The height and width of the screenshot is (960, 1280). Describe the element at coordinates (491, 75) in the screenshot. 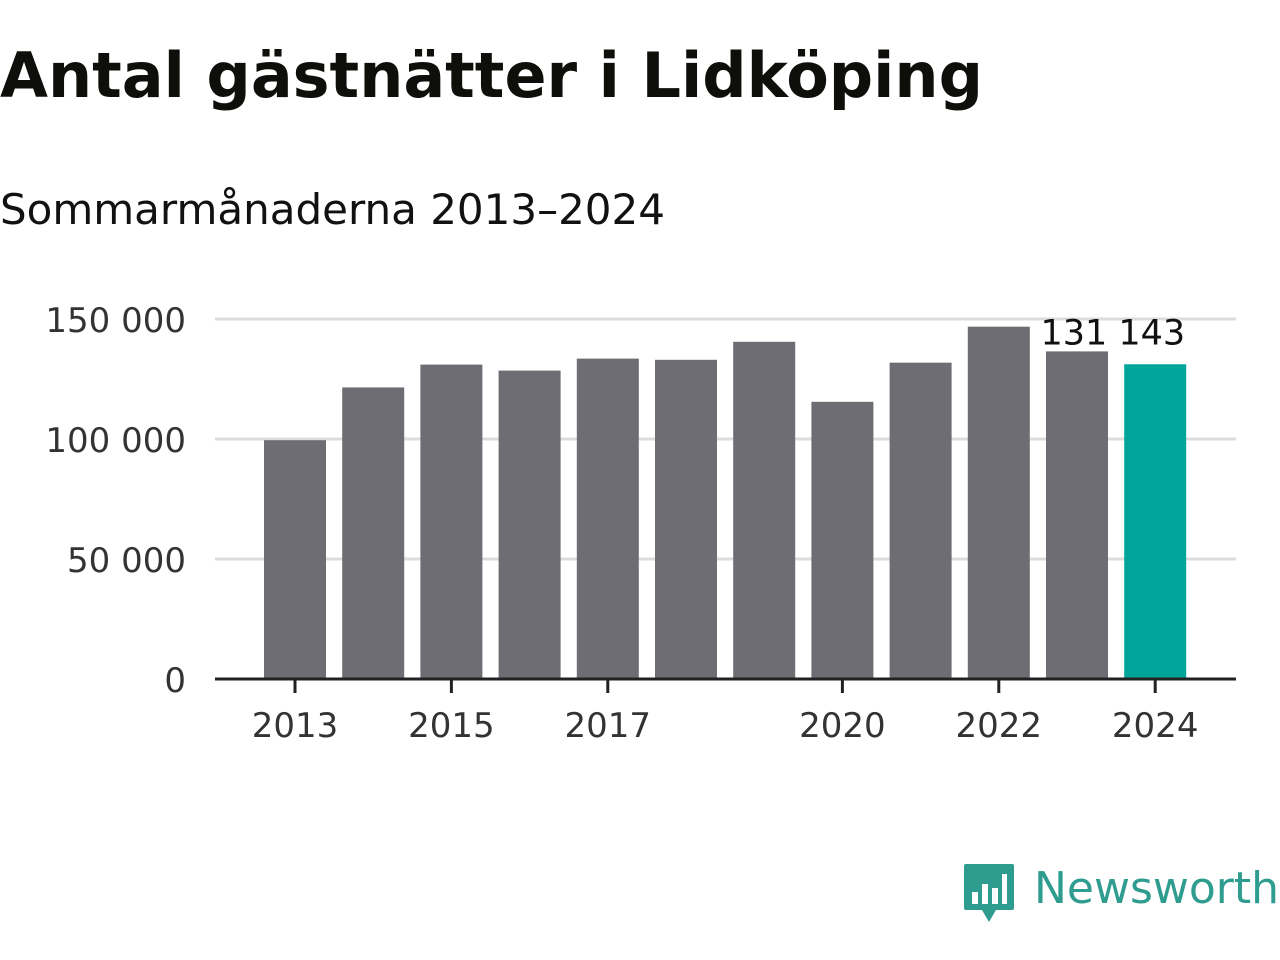

I see `chart-title: Antal gästnätter i Lidköping` at that location.